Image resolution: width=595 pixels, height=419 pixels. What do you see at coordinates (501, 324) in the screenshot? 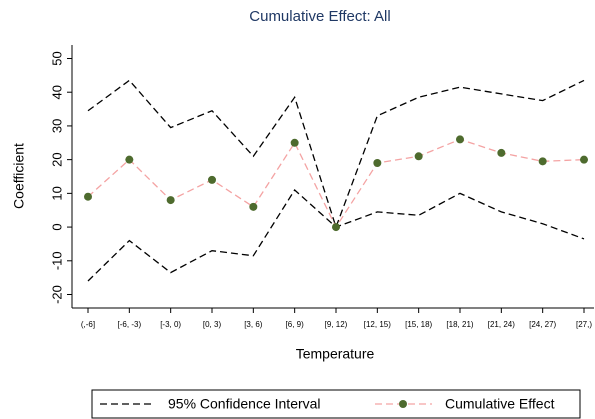
I see `x-tick-label: [21, 24)` at bounding box center [501, 324].